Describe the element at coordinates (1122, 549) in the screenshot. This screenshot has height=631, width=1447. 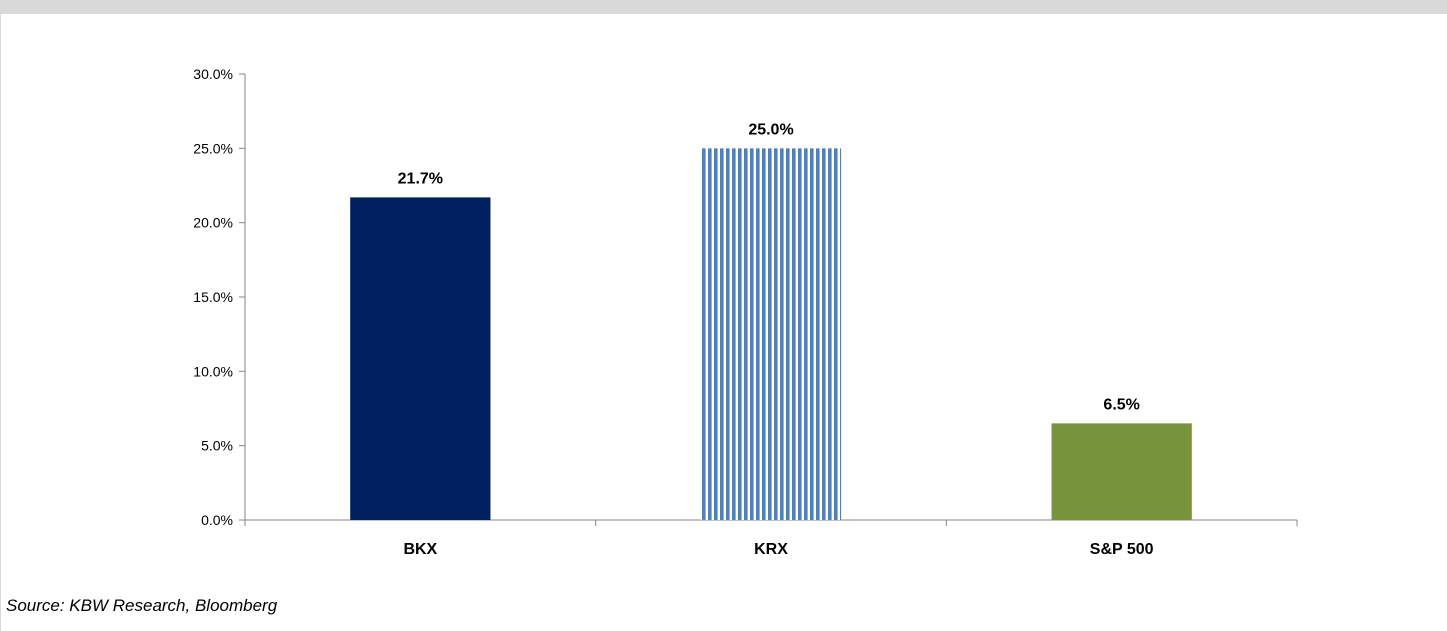
I see `x-tick-label: S&P 500` at that location.